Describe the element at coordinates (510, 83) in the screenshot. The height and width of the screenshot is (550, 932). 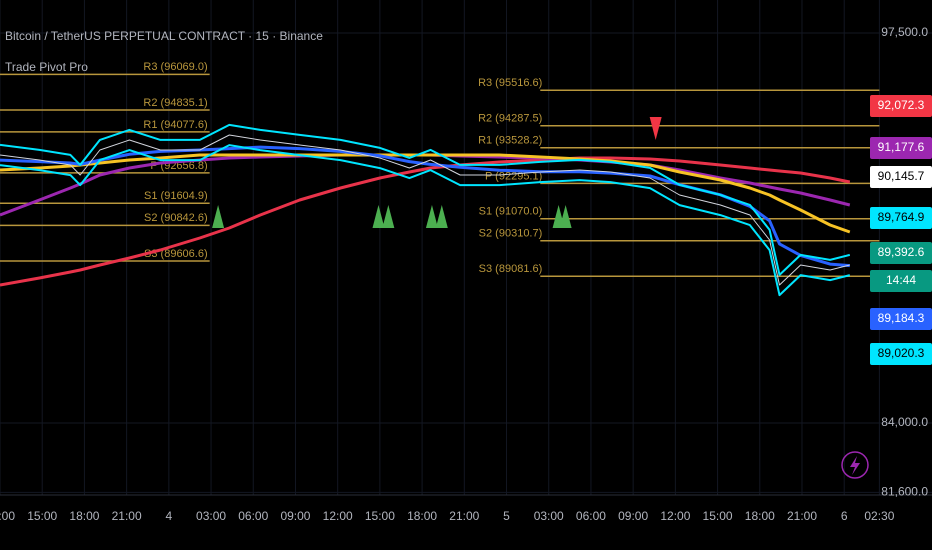
I see `pivot-label: R3 (95516.6)` at that location.